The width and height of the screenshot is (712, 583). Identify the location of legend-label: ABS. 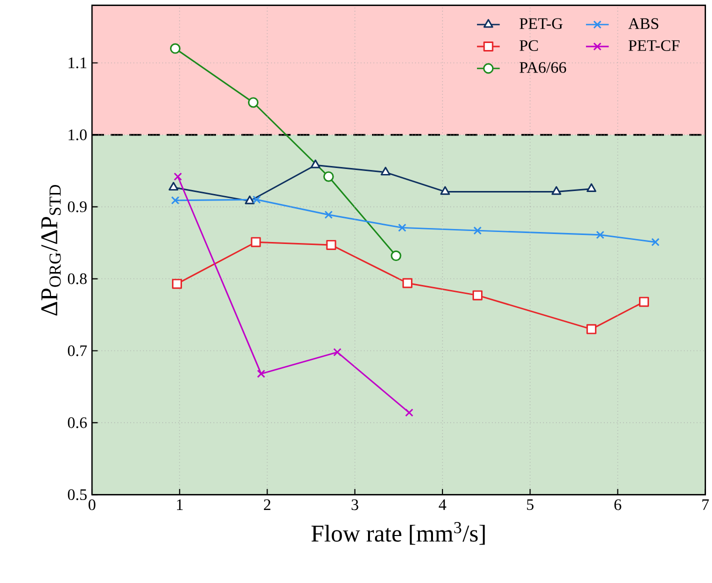
(643, 24).